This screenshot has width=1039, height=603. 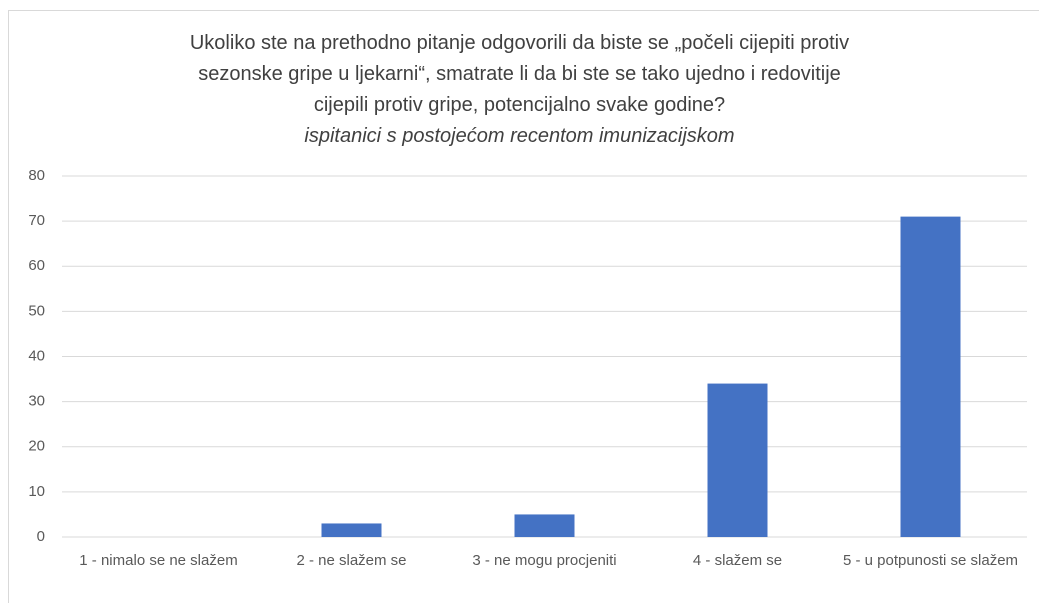 I want to click on y-tick-label: 60, so click(x=36, y=265).